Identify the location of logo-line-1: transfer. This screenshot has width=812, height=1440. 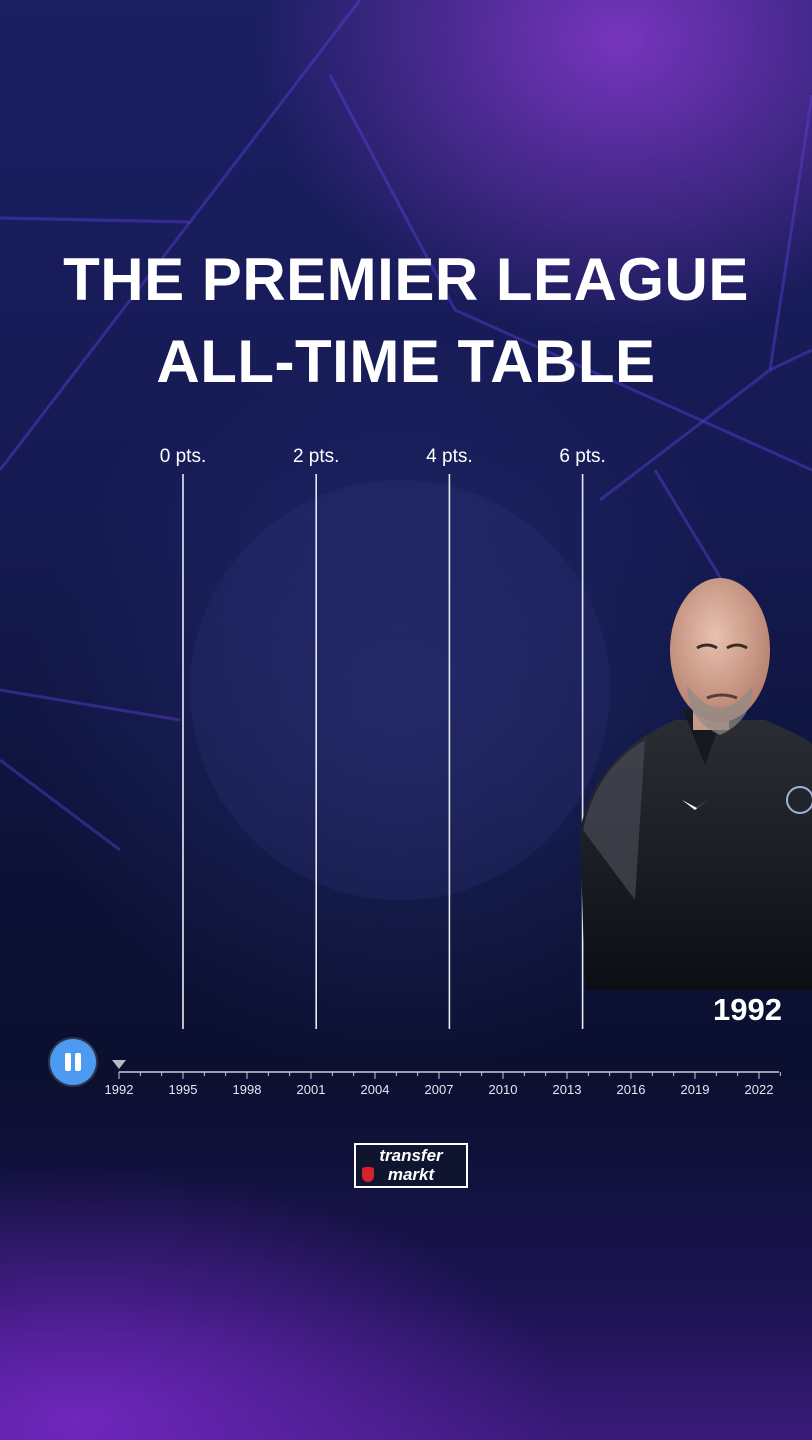
(411, 1155).